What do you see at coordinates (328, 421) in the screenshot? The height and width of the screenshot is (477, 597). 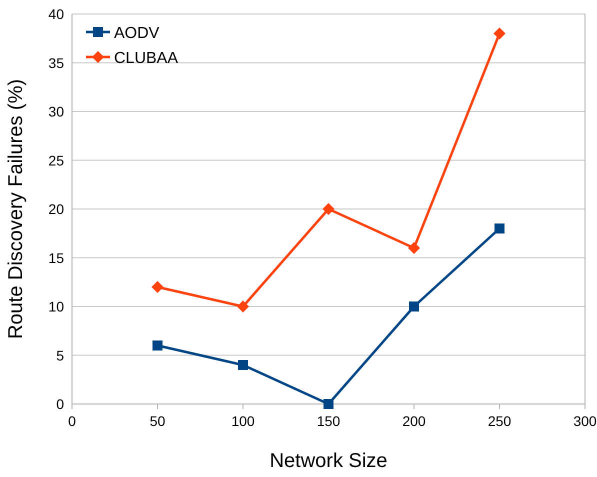 I see `x-tick-label: 150` at bounding box center [328, 421].